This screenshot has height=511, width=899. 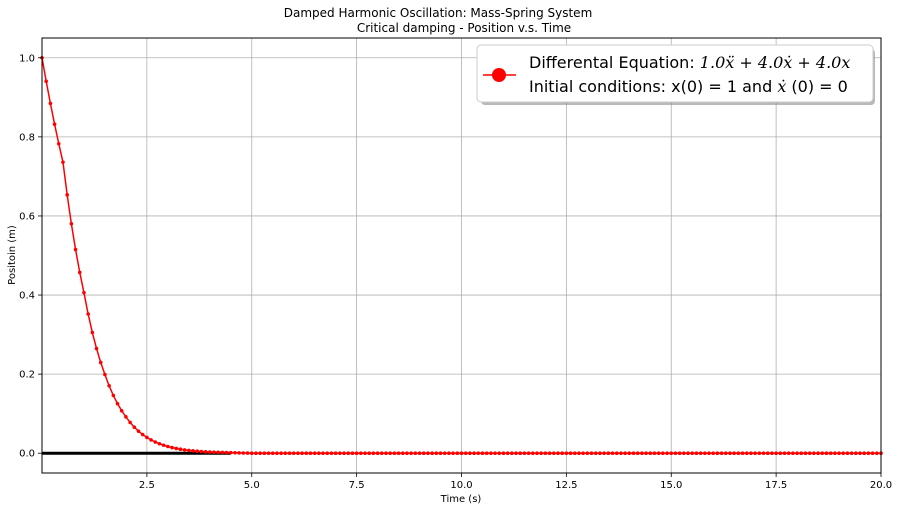 I want to click on x-tick-label: 5.0, so click(x=252, y=485).